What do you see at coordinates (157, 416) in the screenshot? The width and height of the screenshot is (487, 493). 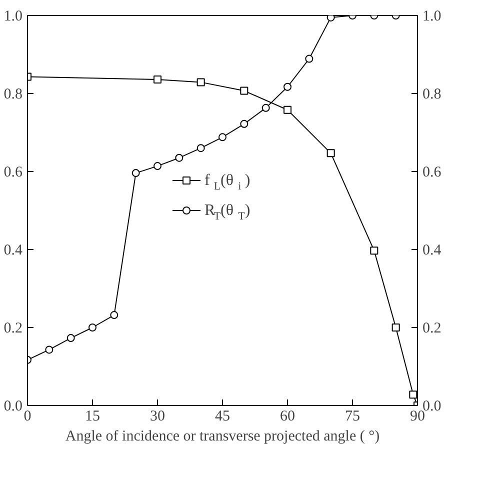 I see `x-tick-label: 30` at bounding box center [157, 416].